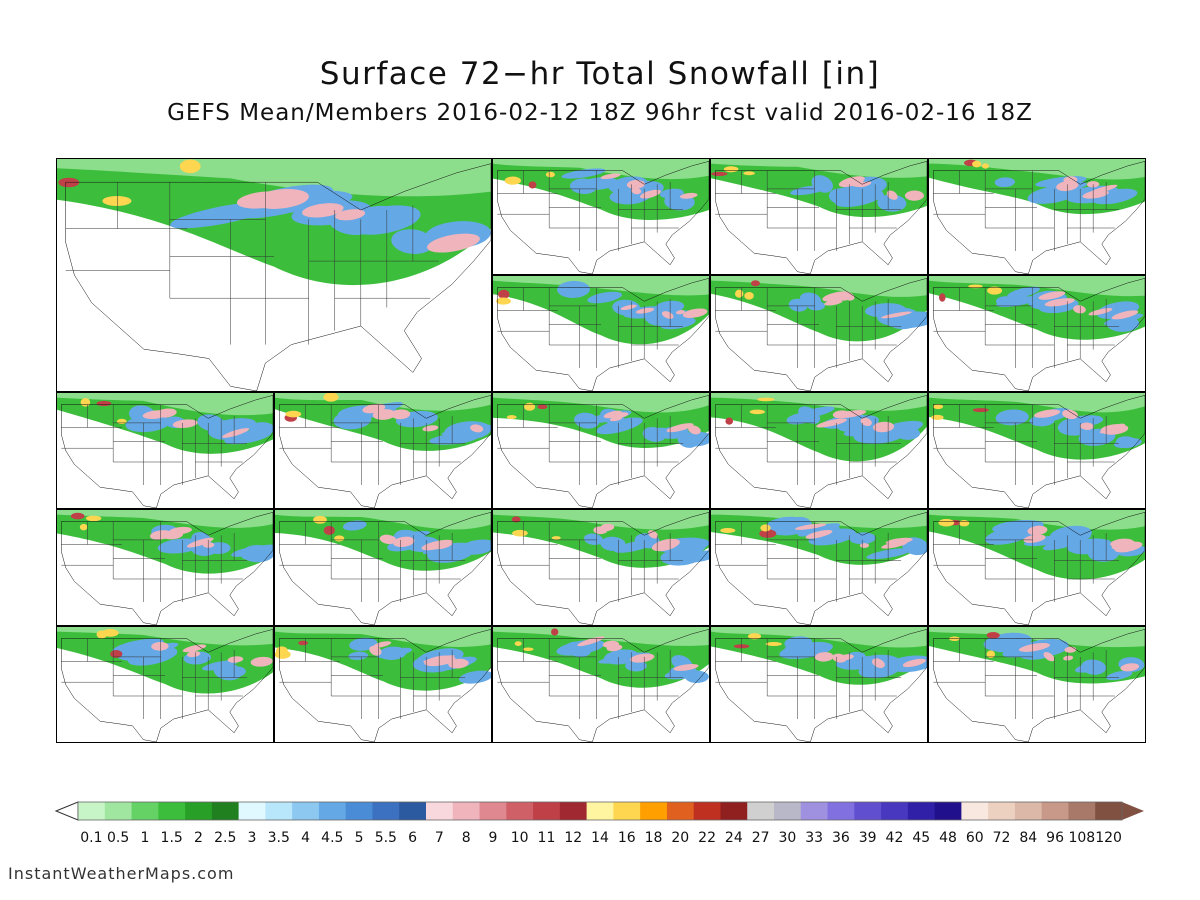 This screenshot has height=900, width=1200. I want to click on colorbar-label: 10, so click(520, 838).